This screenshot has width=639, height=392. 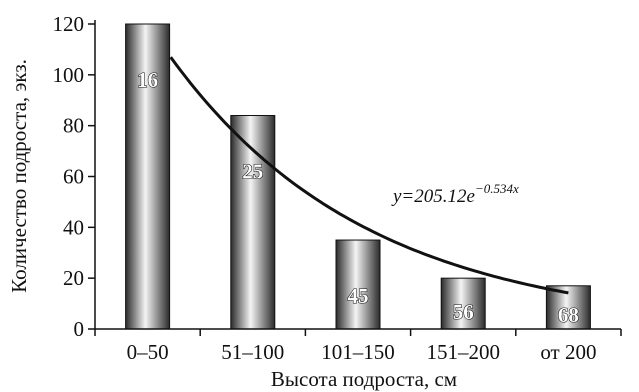 I want to click on bar-label: 68, so click(x=568, y=315).